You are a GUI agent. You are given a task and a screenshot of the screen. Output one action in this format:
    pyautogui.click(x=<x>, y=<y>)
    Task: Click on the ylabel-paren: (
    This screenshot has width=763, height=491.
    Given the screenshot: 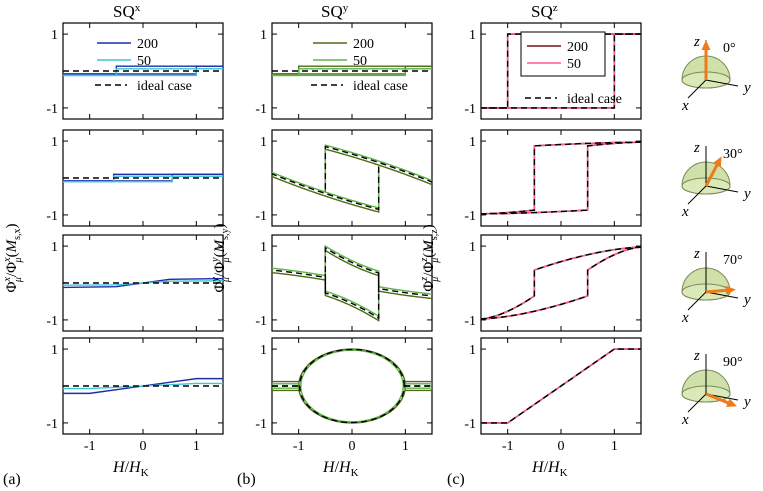 What is the action you would take?
    pyautogui.click(x=12, y=254)
    